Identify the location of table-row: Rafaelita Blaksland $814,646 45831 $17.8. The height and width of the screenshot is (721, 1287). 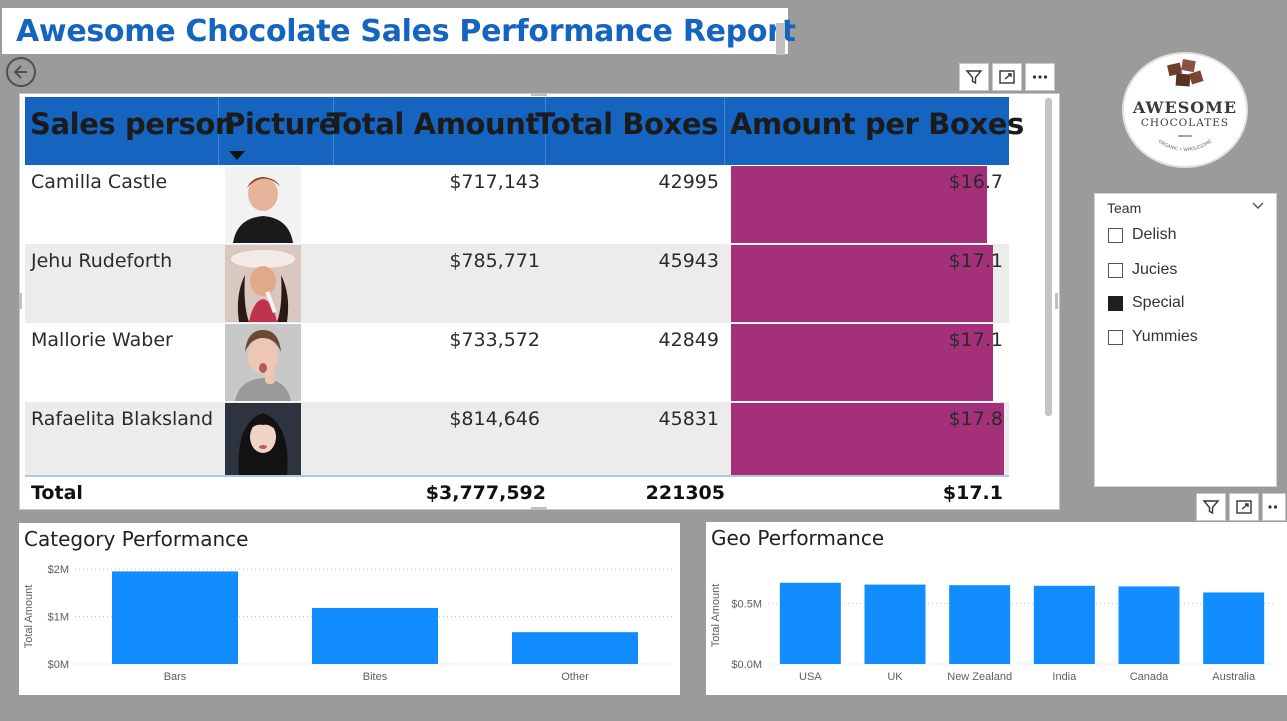
(517, 438).